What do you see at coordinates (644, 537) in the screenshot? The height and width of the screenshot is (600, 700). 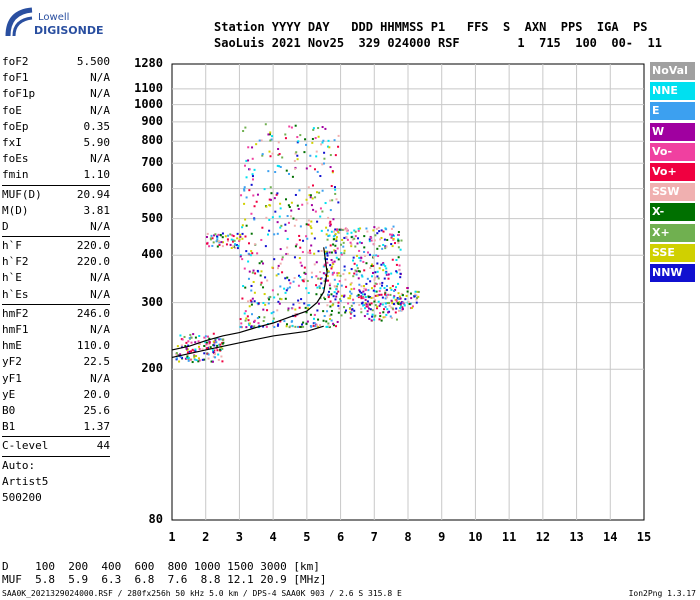 I see `x-tick-label: 15` at bounding box center [644, 537].